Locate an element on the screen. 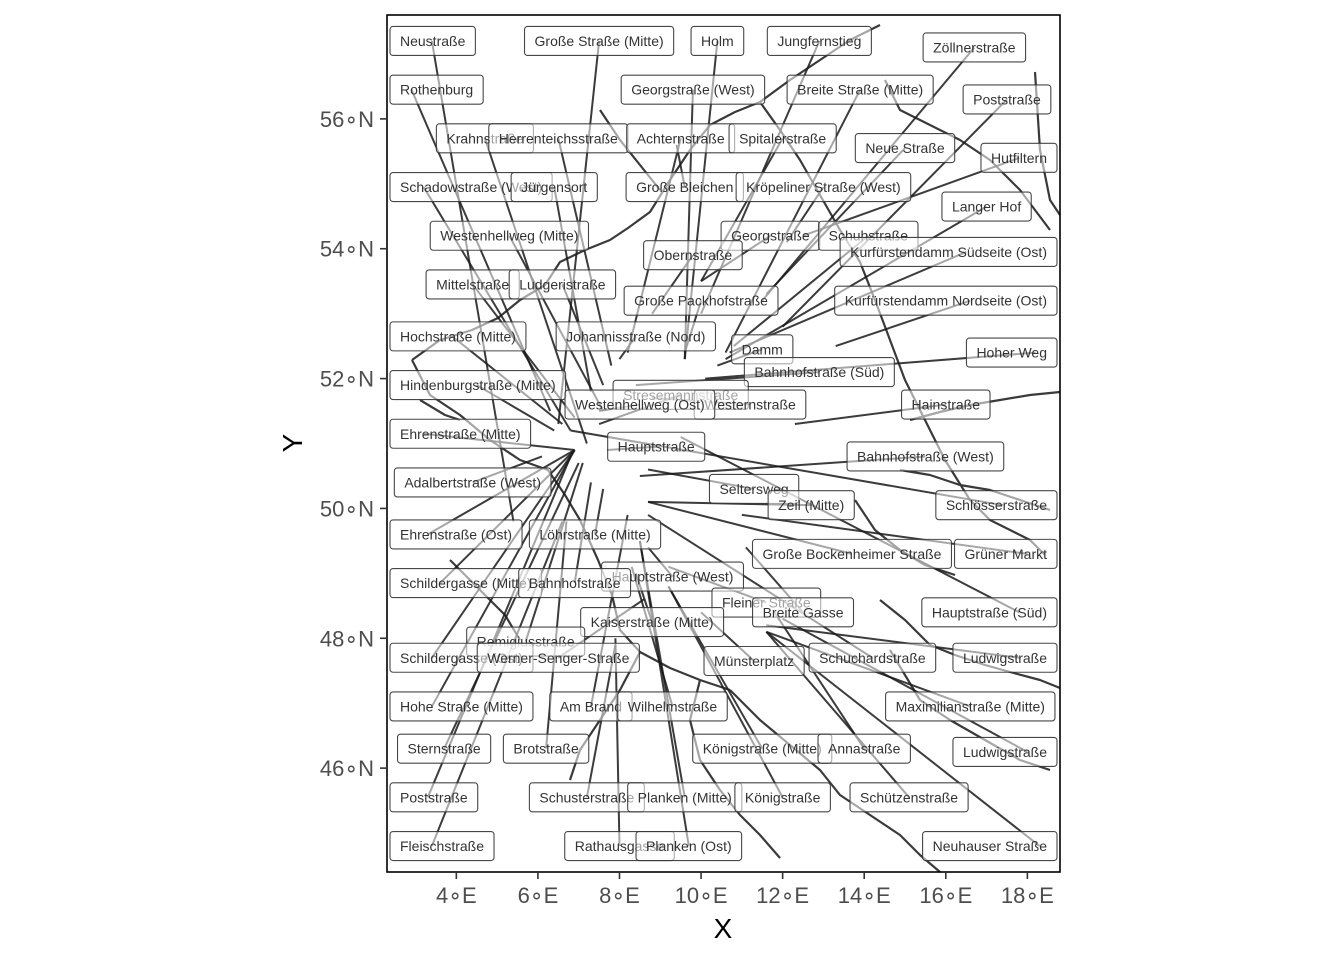 The height and width of the screenshot is (960, 1344). street-label: Georgstraße (West) is located at coordinates (693, 89).